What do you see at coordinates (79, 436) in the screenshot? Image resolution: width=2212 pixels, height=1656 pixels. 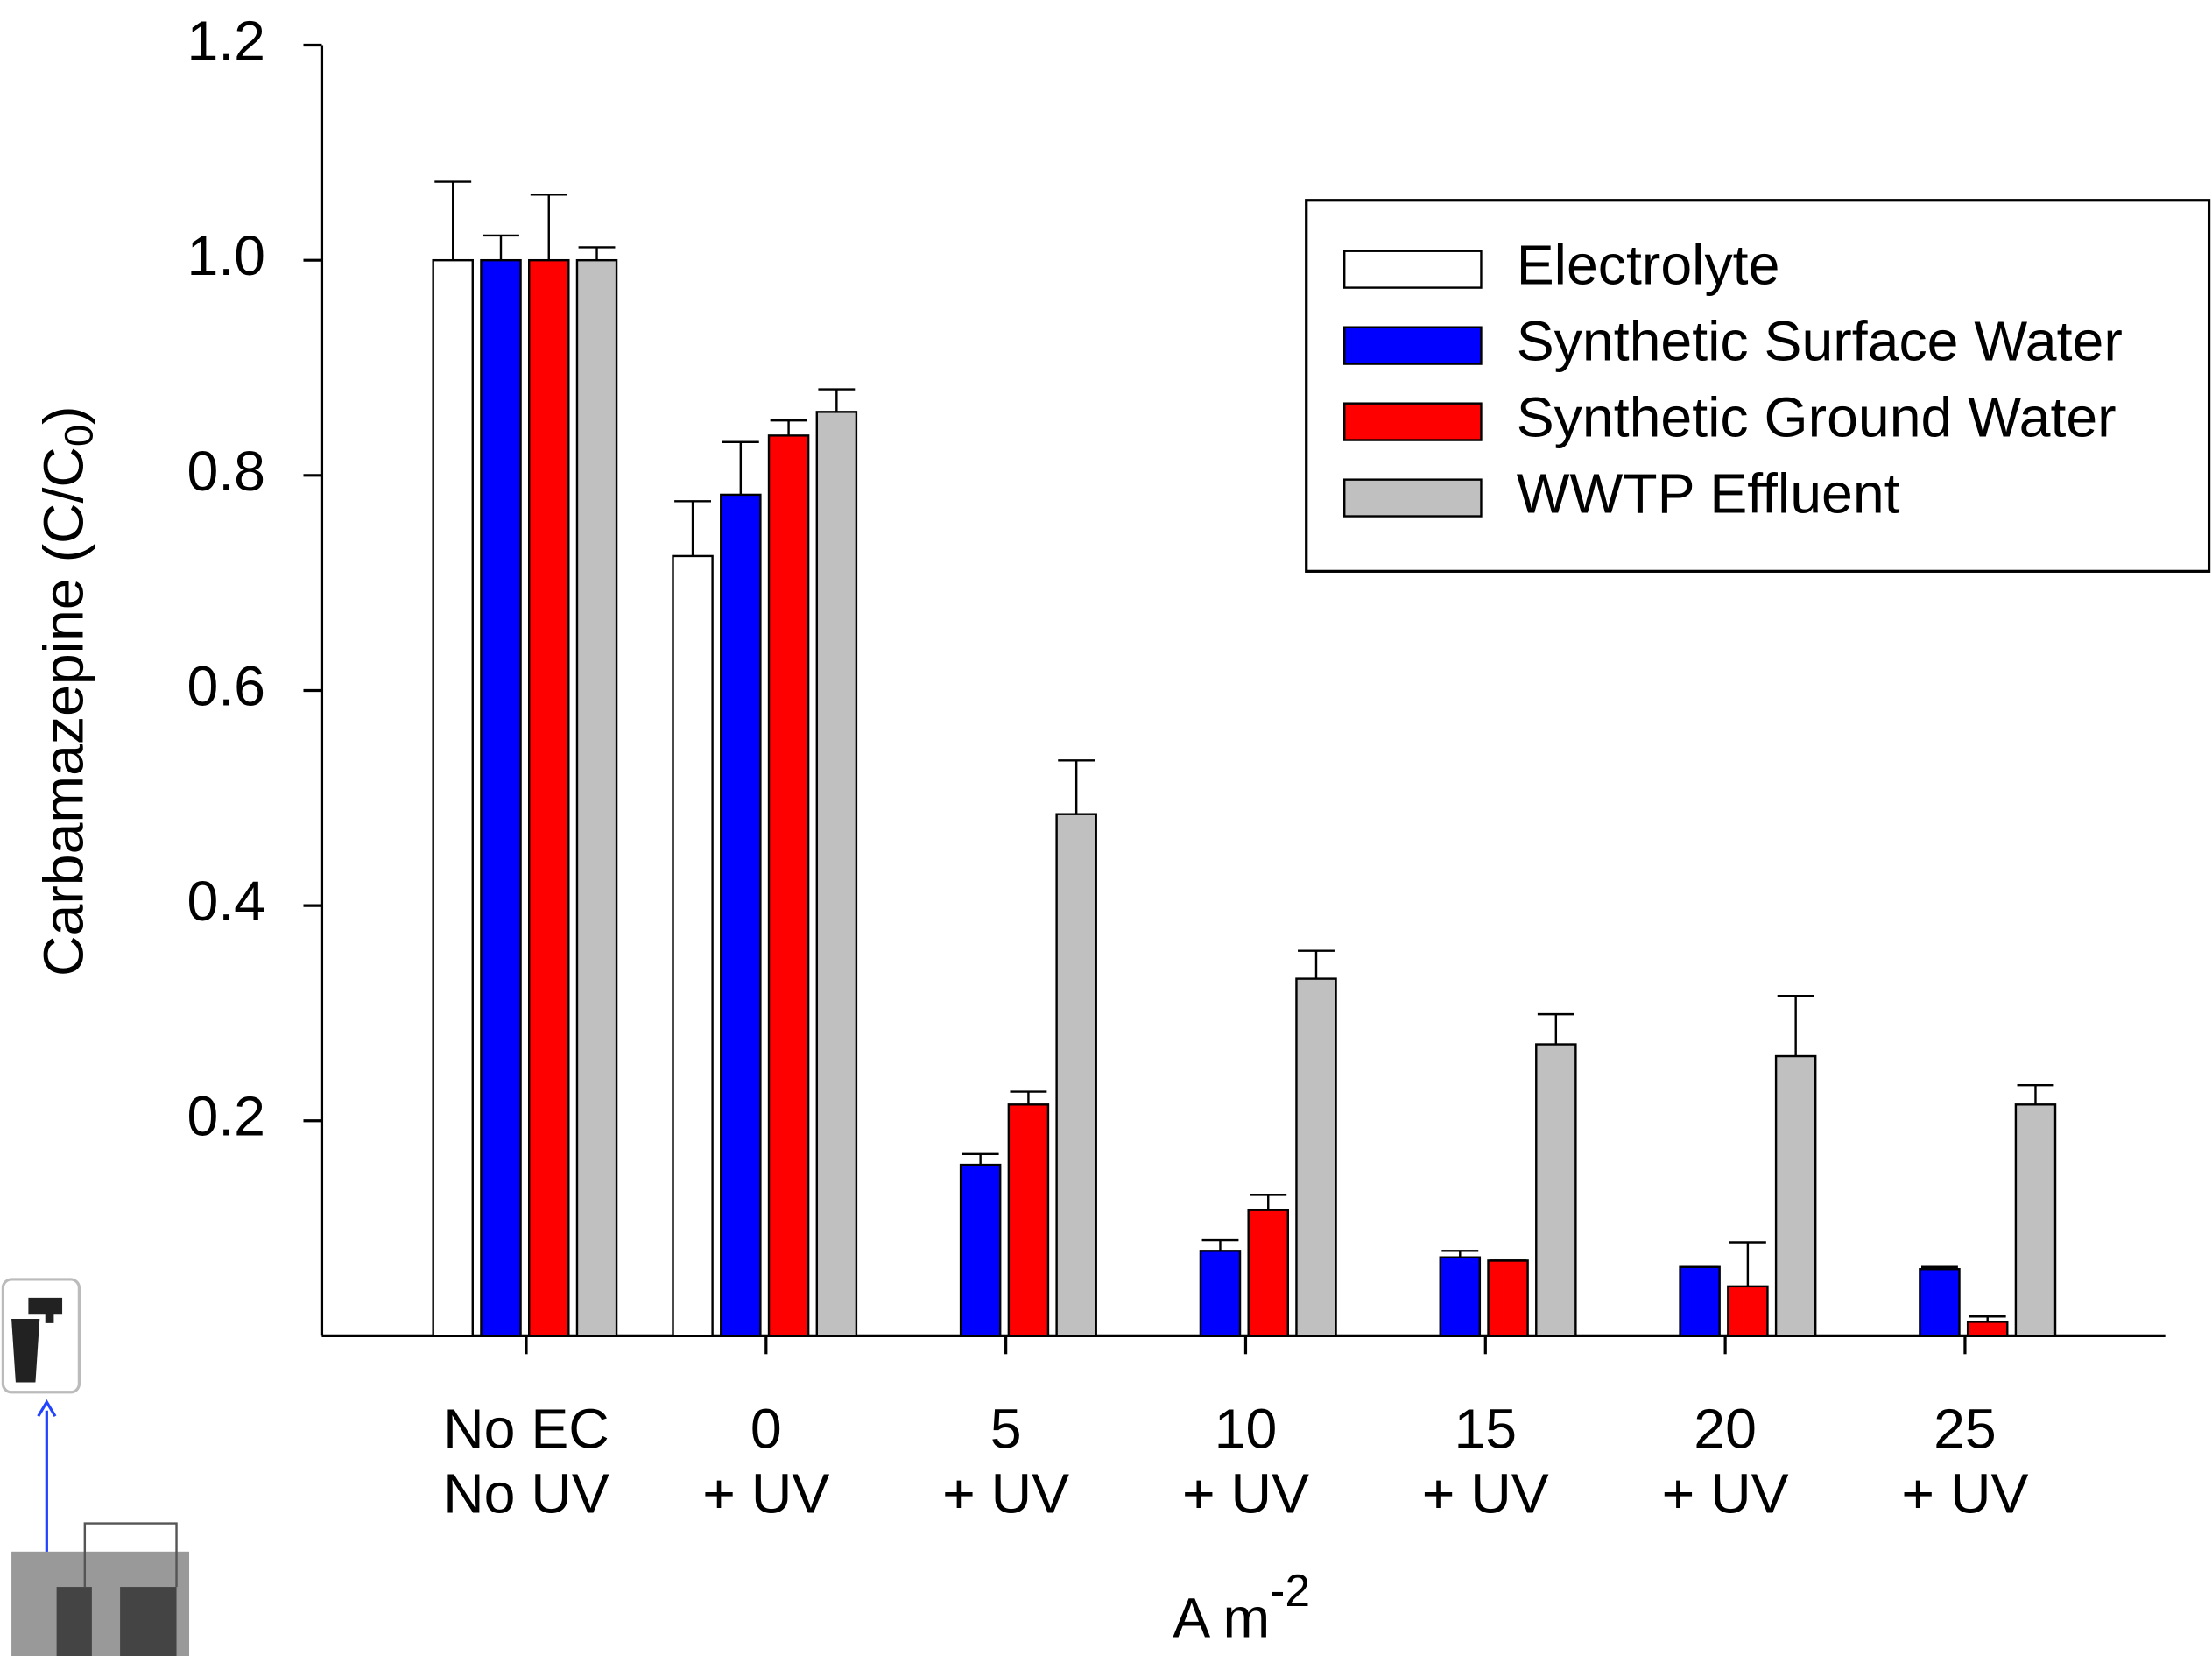 I see `y-label-sub: 0` at bounding box center [79, 436].